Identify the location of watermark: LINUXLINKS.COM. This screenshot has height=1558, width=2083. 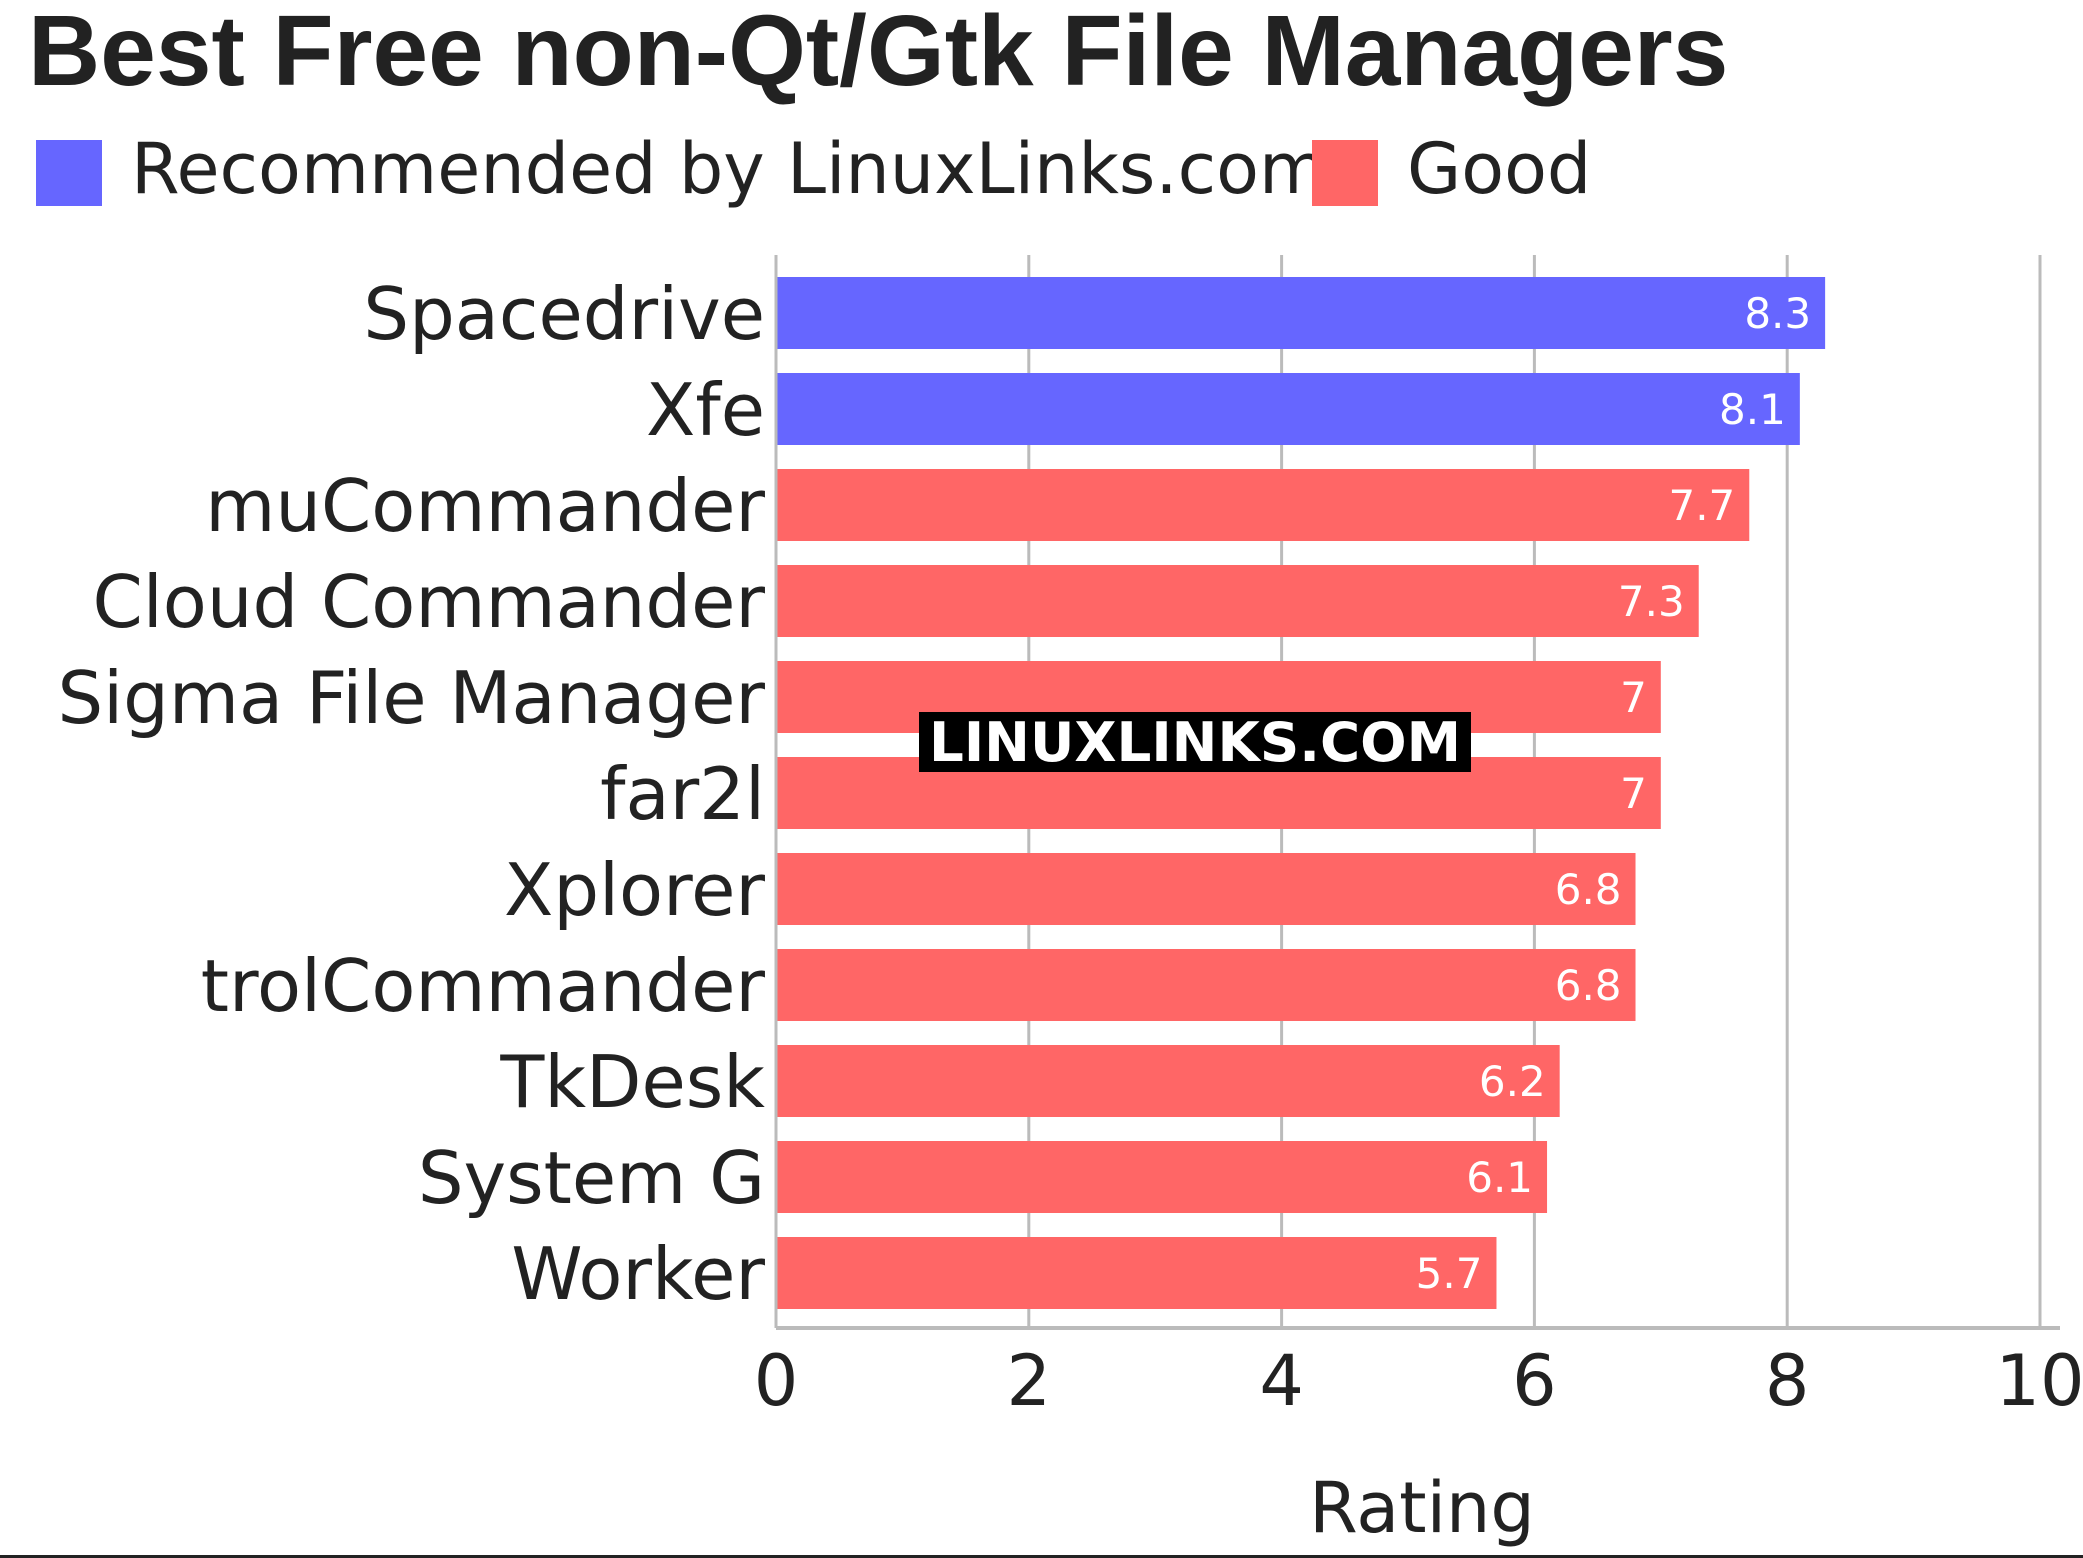
(1195, 742).